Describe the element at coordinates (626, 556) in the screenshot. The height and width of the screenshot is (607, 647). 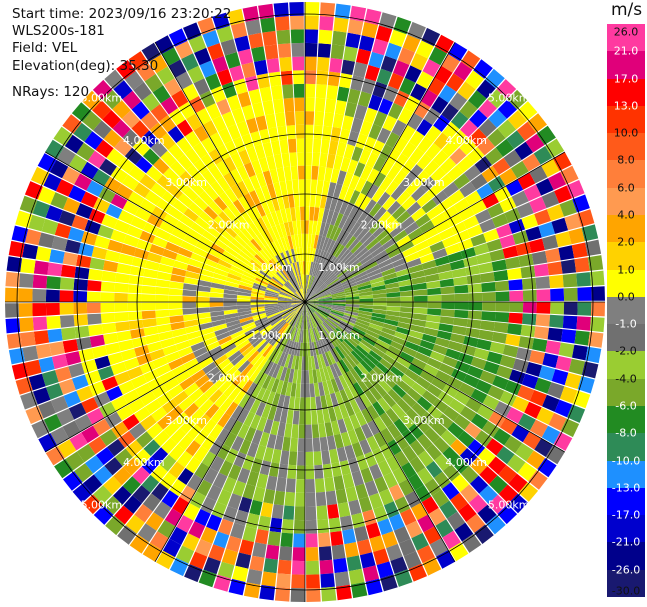
I see `colorbar-segment` at that location.